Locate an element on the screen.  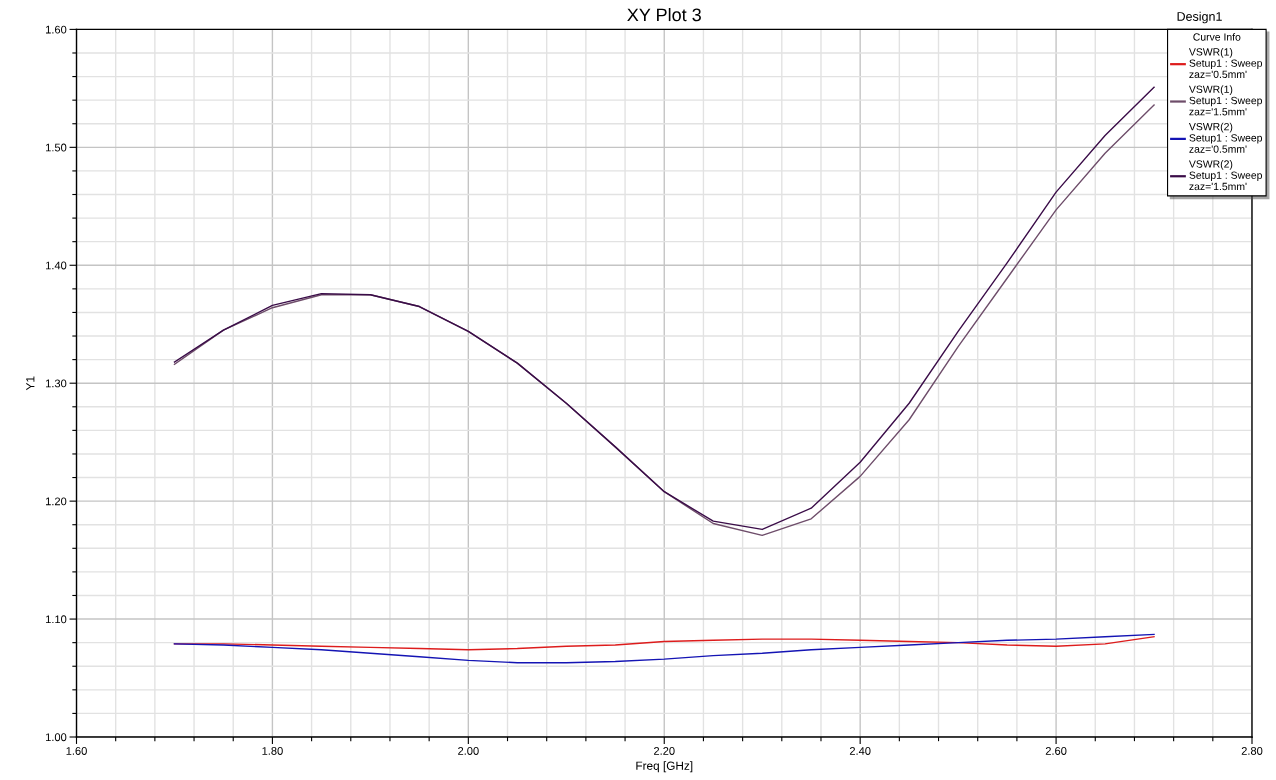
y-tick-label: 1.00 is located at coordinates (56, 737).